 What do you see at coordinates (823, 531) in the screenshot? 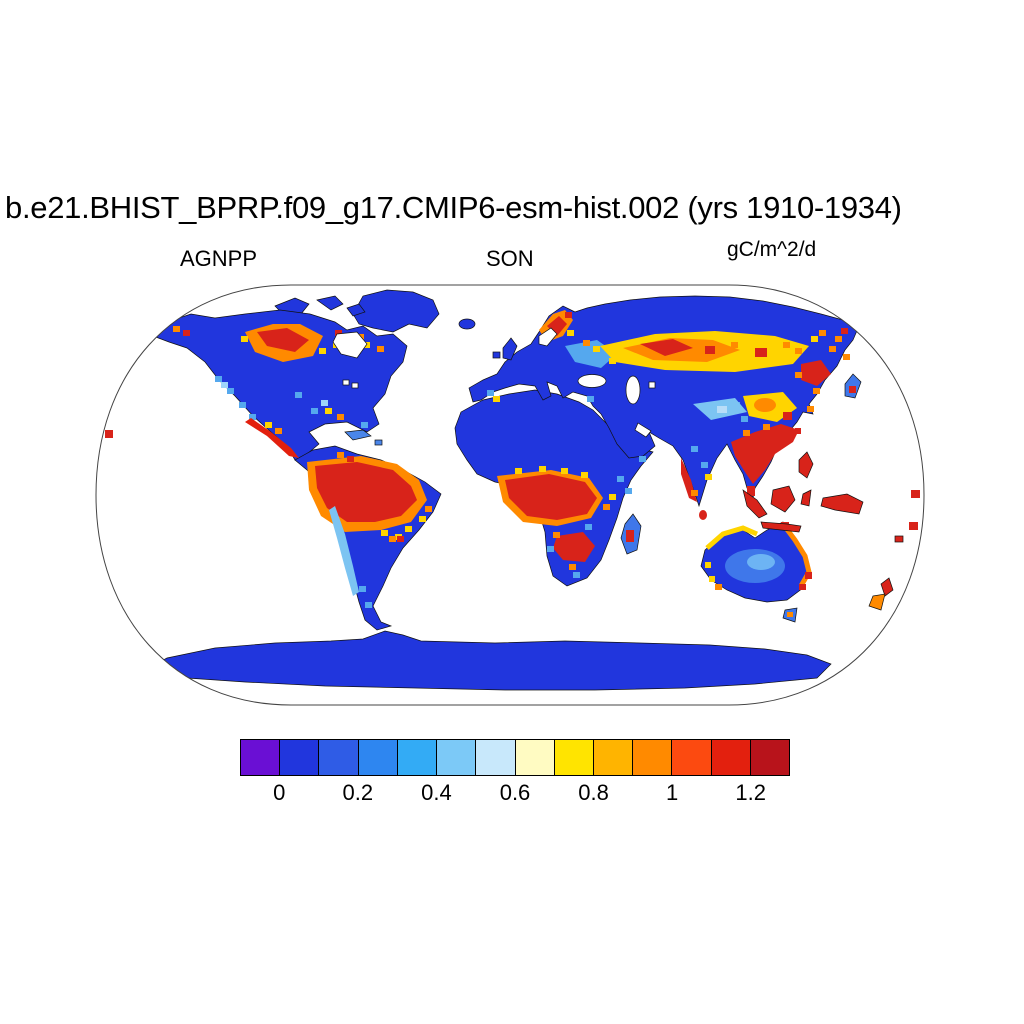
I see `maritime-continent` at bounding box center [823, 531].